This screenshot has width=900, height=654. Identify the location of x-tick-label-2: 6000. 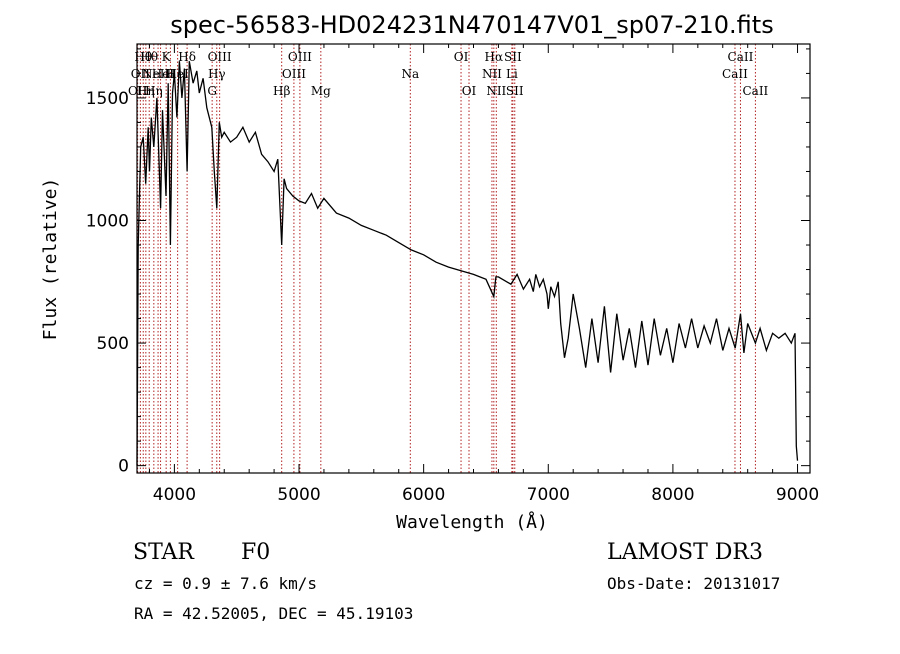
(423, 495).